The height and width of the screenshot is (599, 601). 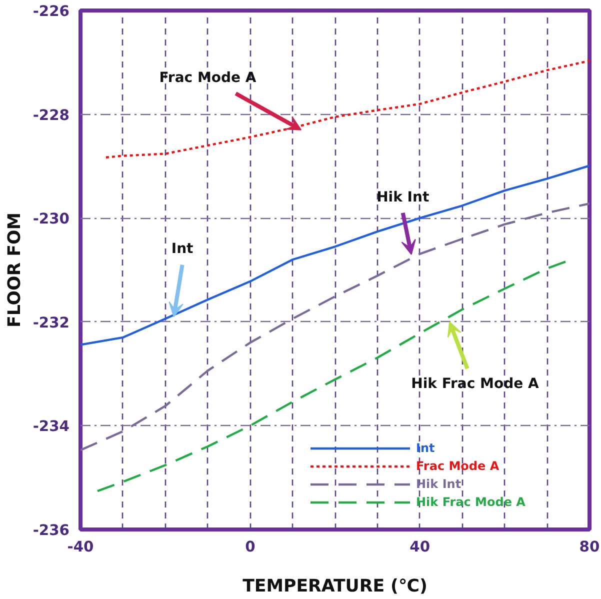 I want to click on line-series, so click(x=347, y=109).